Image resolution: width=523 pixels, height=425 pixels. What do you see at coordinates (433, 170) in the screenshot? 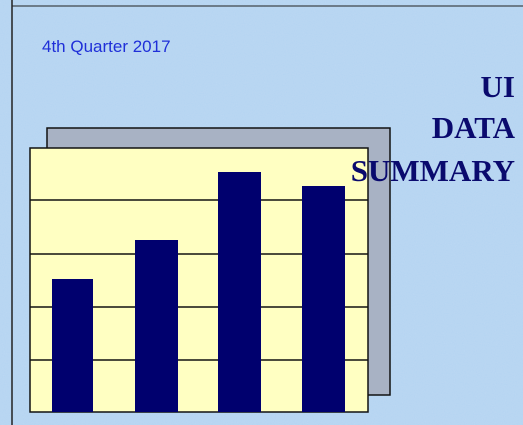
I see `title-line: SUMMARY` at bounding box center [433, 170].